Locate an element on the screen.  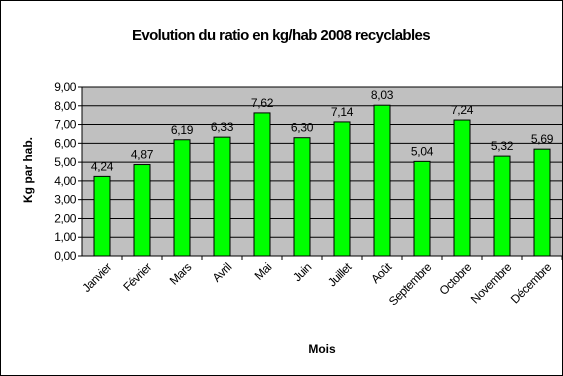
data-label: 6,33 is located at coordinates (222, 127).